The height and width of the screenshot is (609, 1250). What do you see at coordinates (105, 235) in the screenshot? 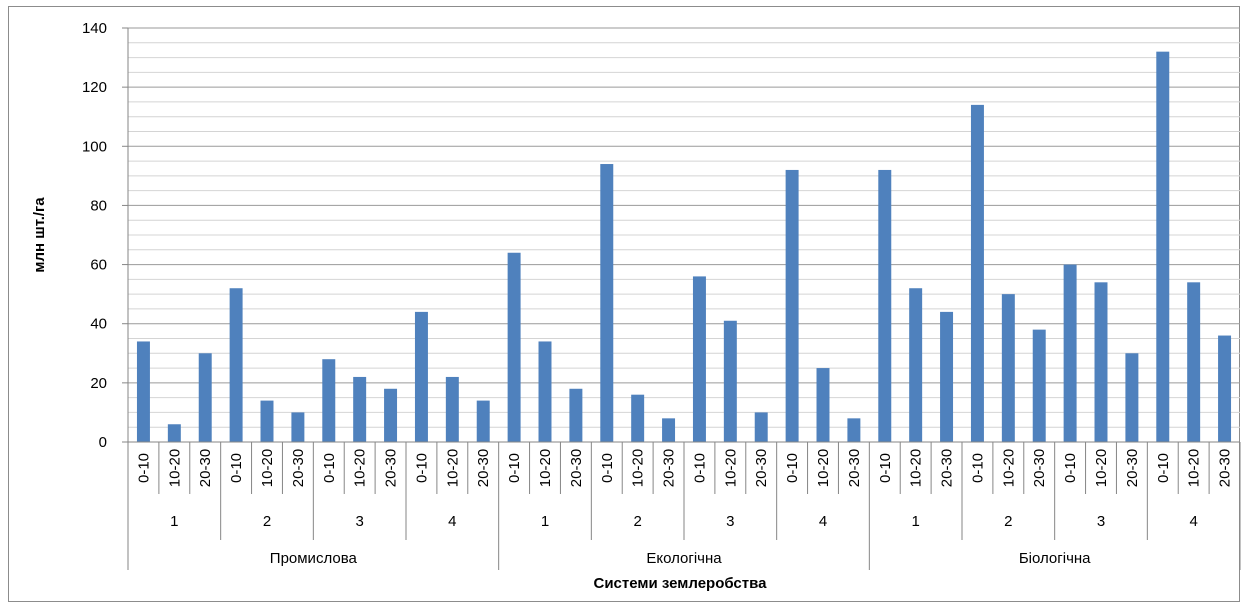
I see `y-axis-ticks: 0 20 40 60 80 100 120 140` at bounding box center [105, 235].